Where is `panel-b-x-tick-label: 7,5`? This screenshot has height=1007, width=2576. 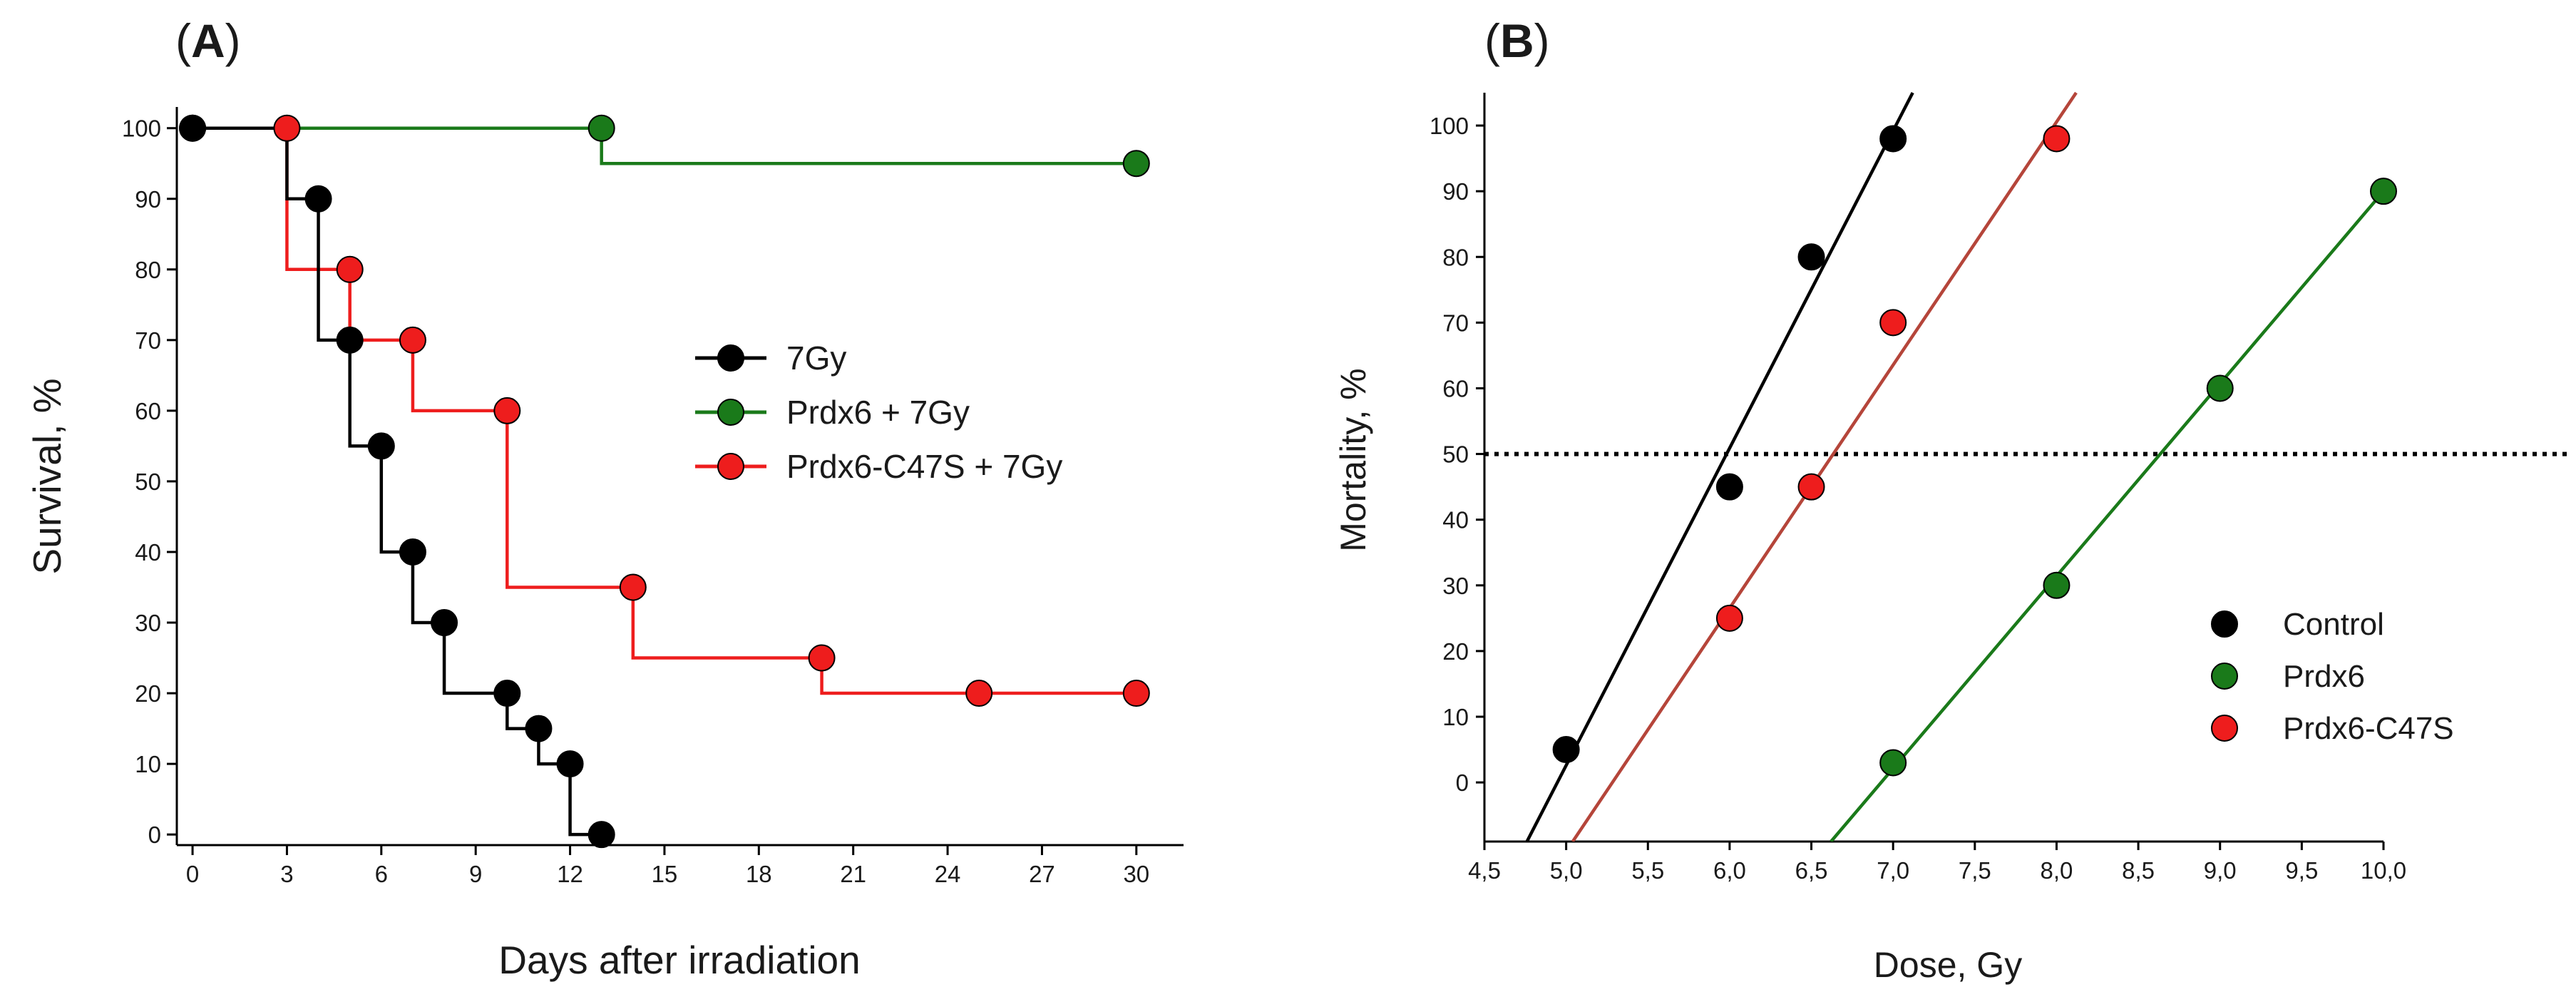
panel-b-x-tick-label: 7,5 is located at coordinates (1975, 870).